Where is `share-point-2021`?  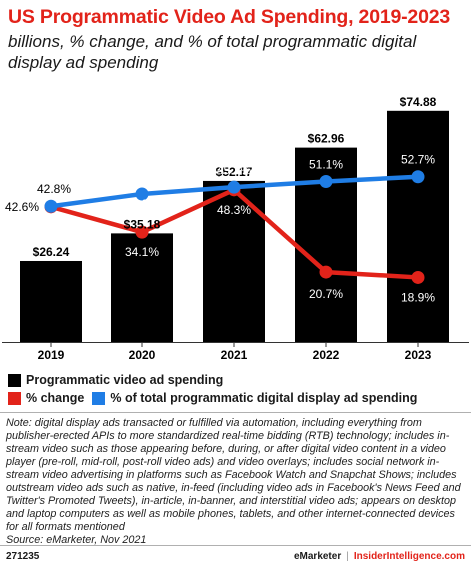 share-point-2021 is located at coordinates (234, 187).